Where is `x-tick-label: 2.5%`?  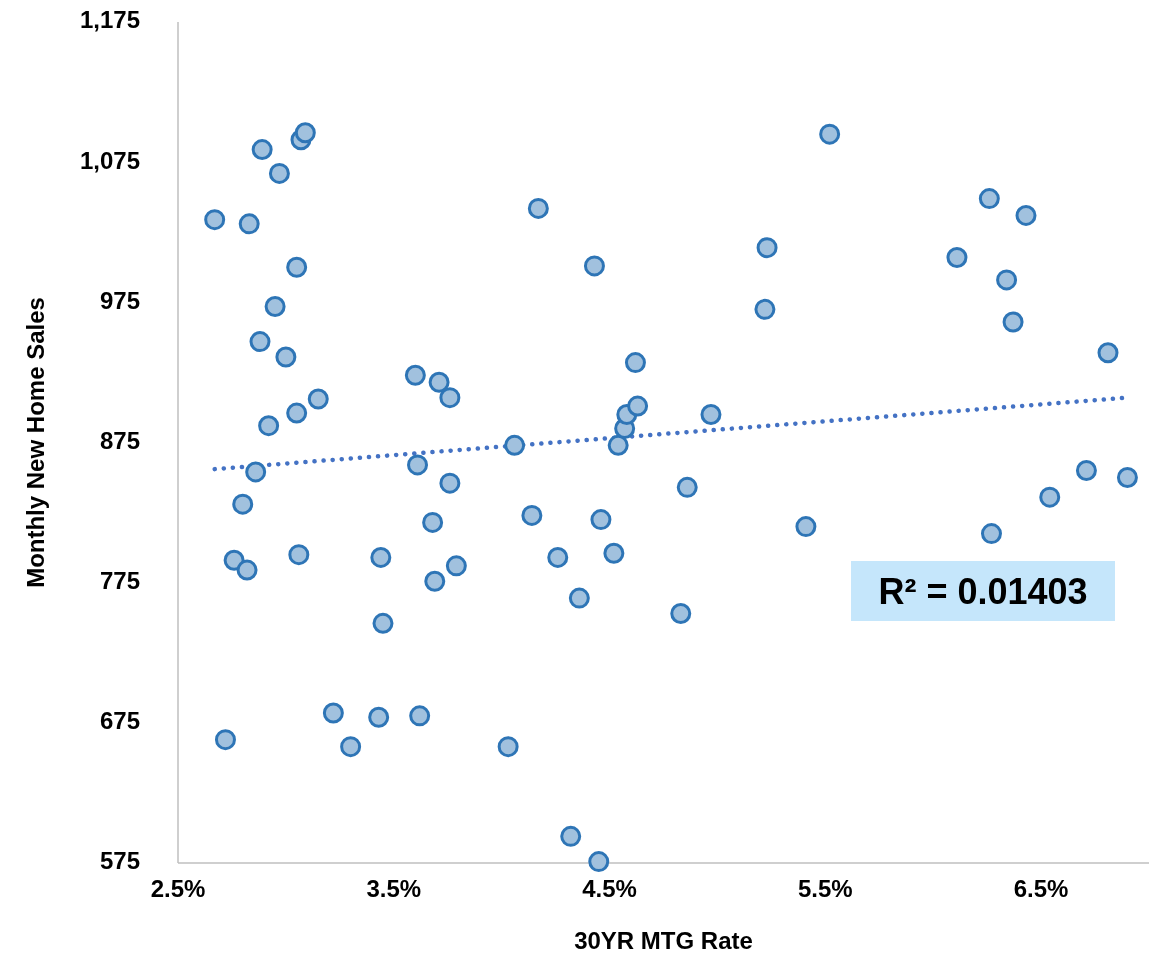
x-tick-label: 2.5% is located at coordinates (178, 888).